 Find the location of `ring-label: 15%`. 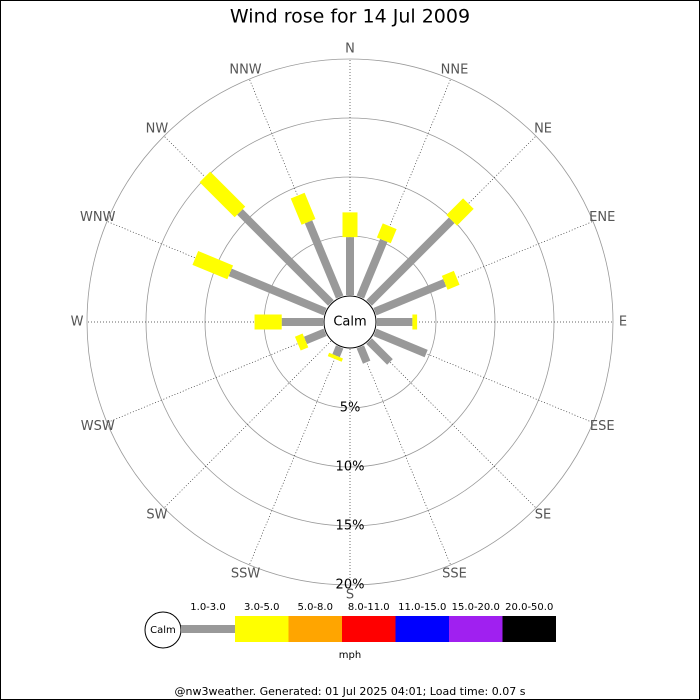

ring-label: 15% is located at coordinates (350, 526).